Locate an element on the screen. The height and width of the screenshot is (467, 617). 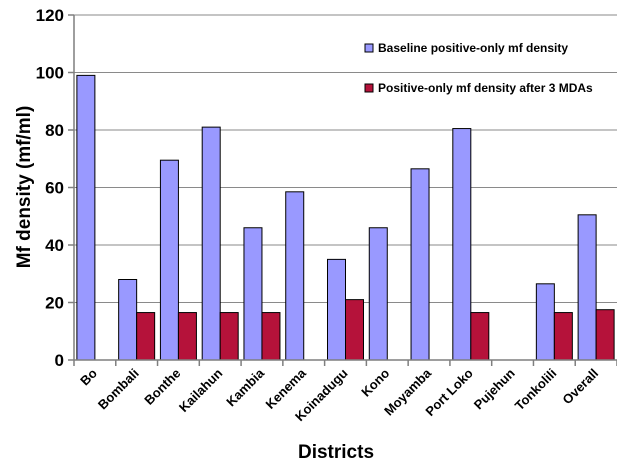
x-tick-label: Kono is located at coordinates (375, 382).